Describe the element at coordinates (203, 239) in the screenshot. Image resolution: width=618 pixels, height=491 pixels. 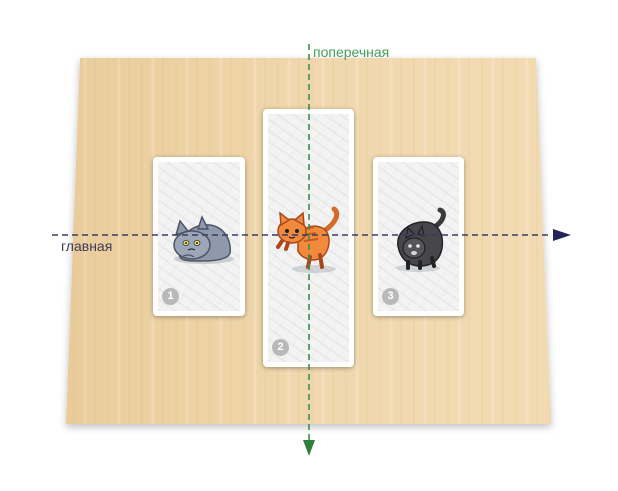
I see `grey-cat-lying-icon` at that location.